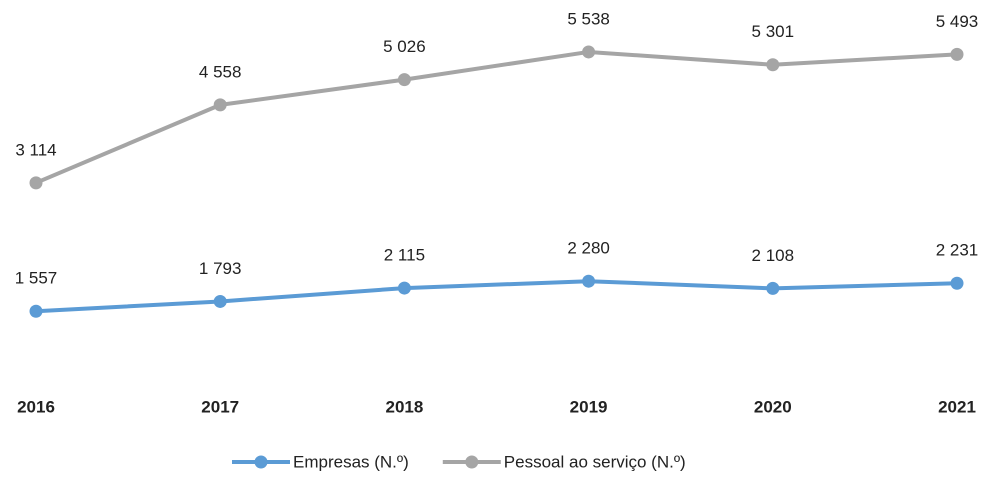  Describe the element at coordinates (595, 461) in the screenshot. I see `legend-label: Pessoal ao serviço (N.º)` at that location.